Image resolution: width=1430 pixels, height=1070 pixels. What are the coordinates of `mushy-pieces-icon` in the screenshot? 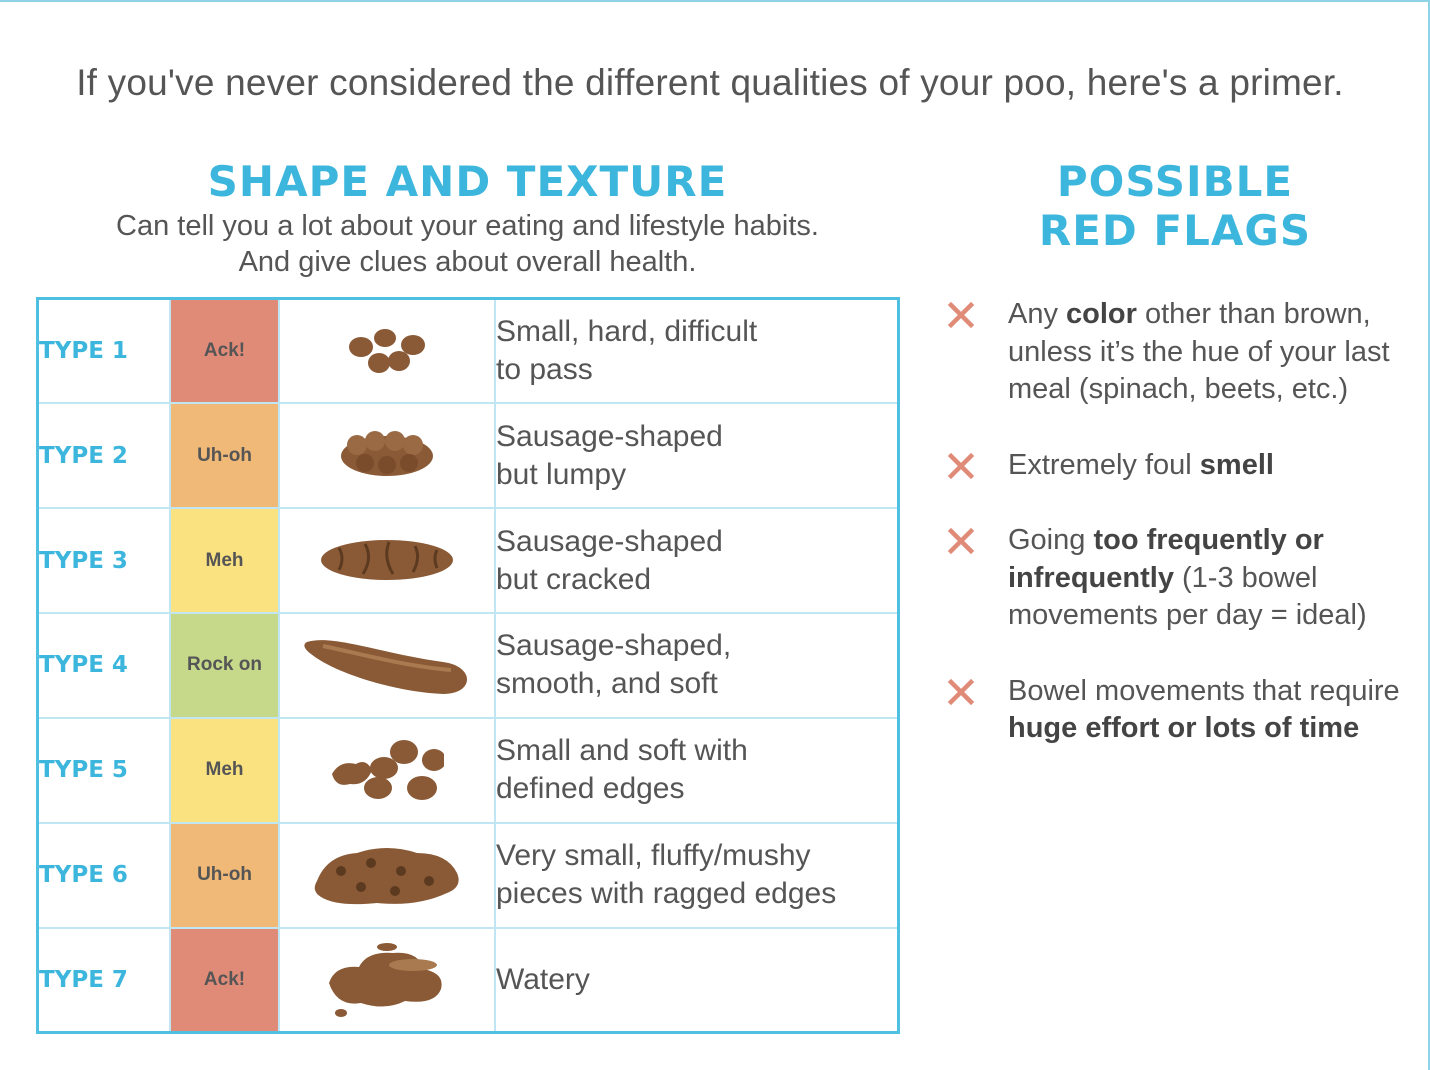 It's located at (386, 876).